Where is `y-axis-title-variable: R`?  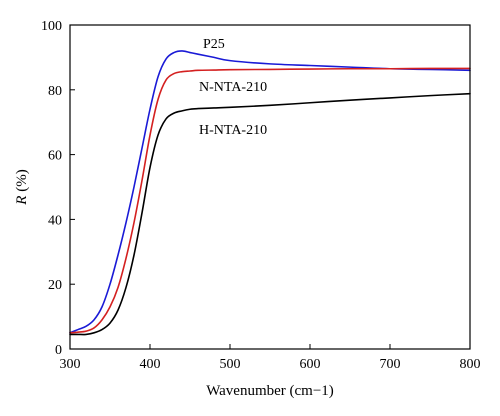
y-axis-title-variable: R is located at coordinates (22, 201).